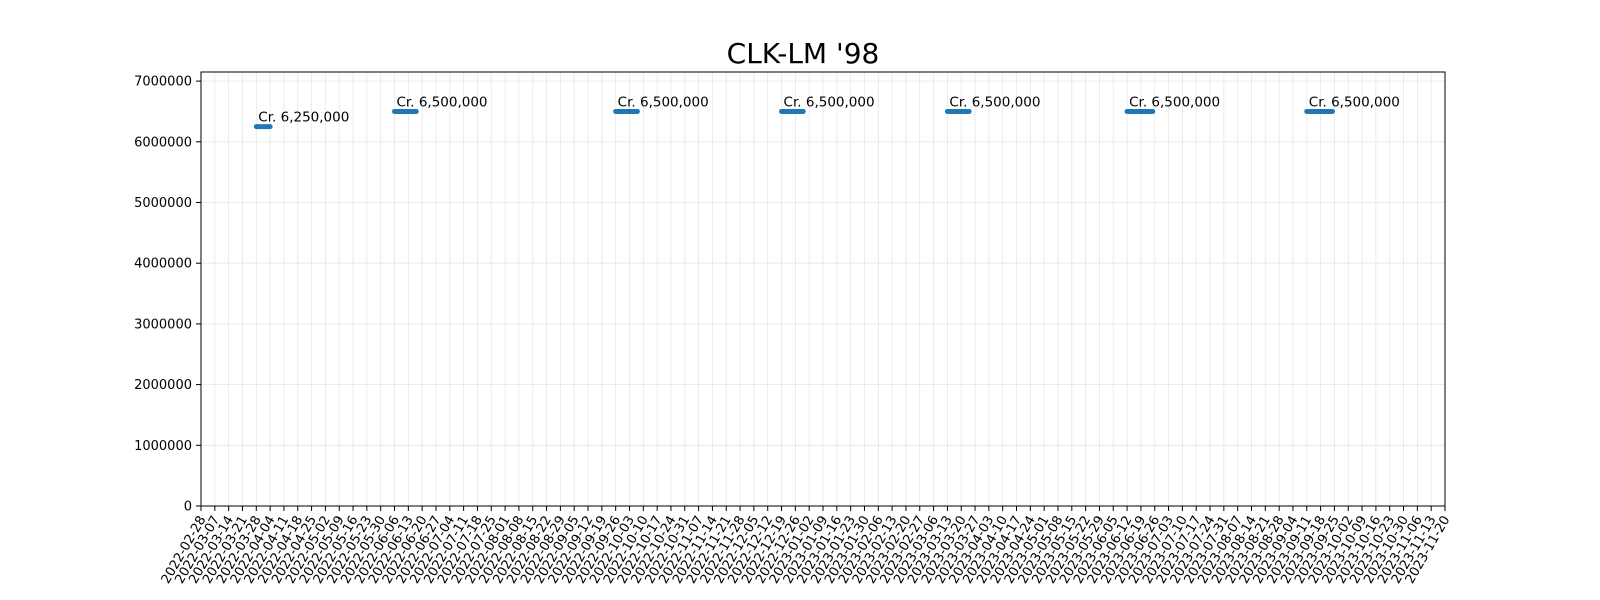 The image size is (1600, 600). What do you see at coordinates (163, 385) in the screenshot?
I see `y-tick-label: 2000000` at bounding box center [163, 385].